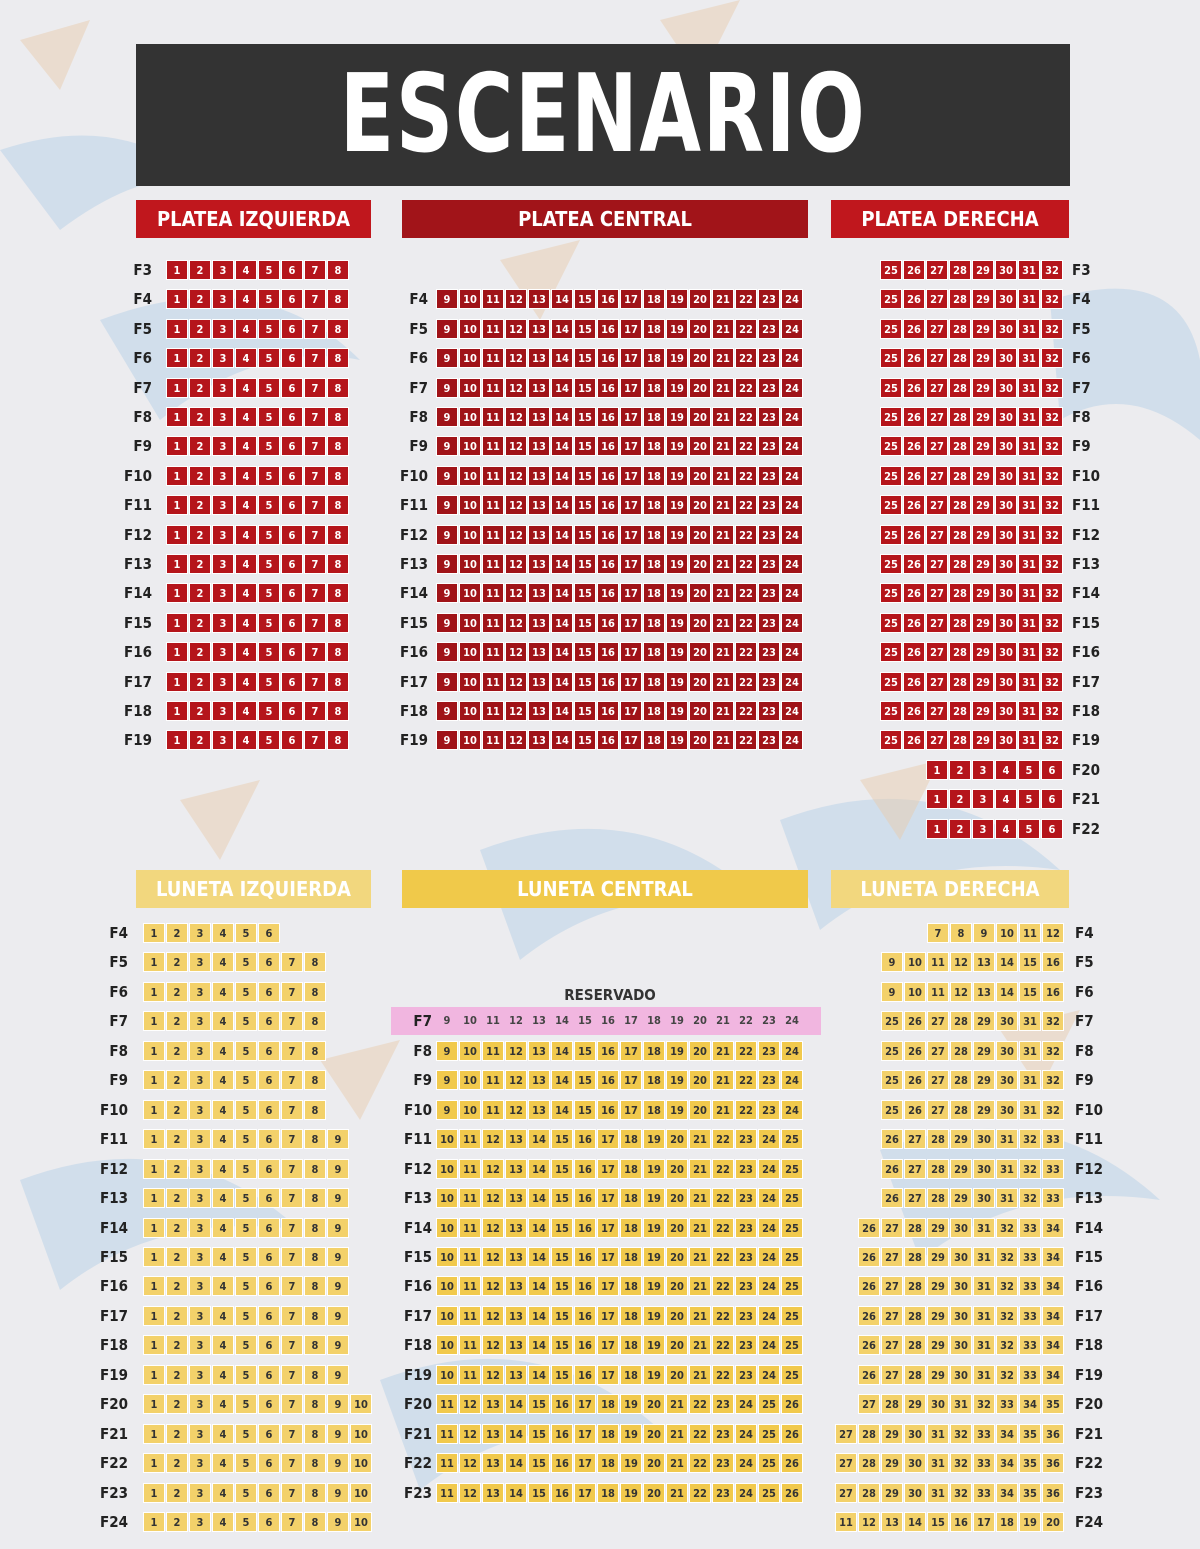 The image size is (1200, 1549). Describe the element at coordinates (154, 1227) in the screenshot. I see `seat: 1` at that location.